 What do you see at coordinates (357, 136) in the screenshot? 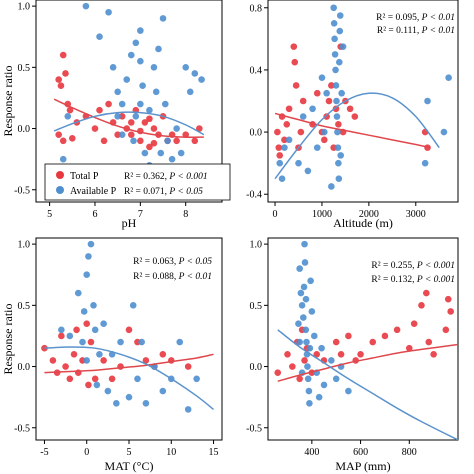
I see `fit-curve-available-p` at bounding box center [357, 136].